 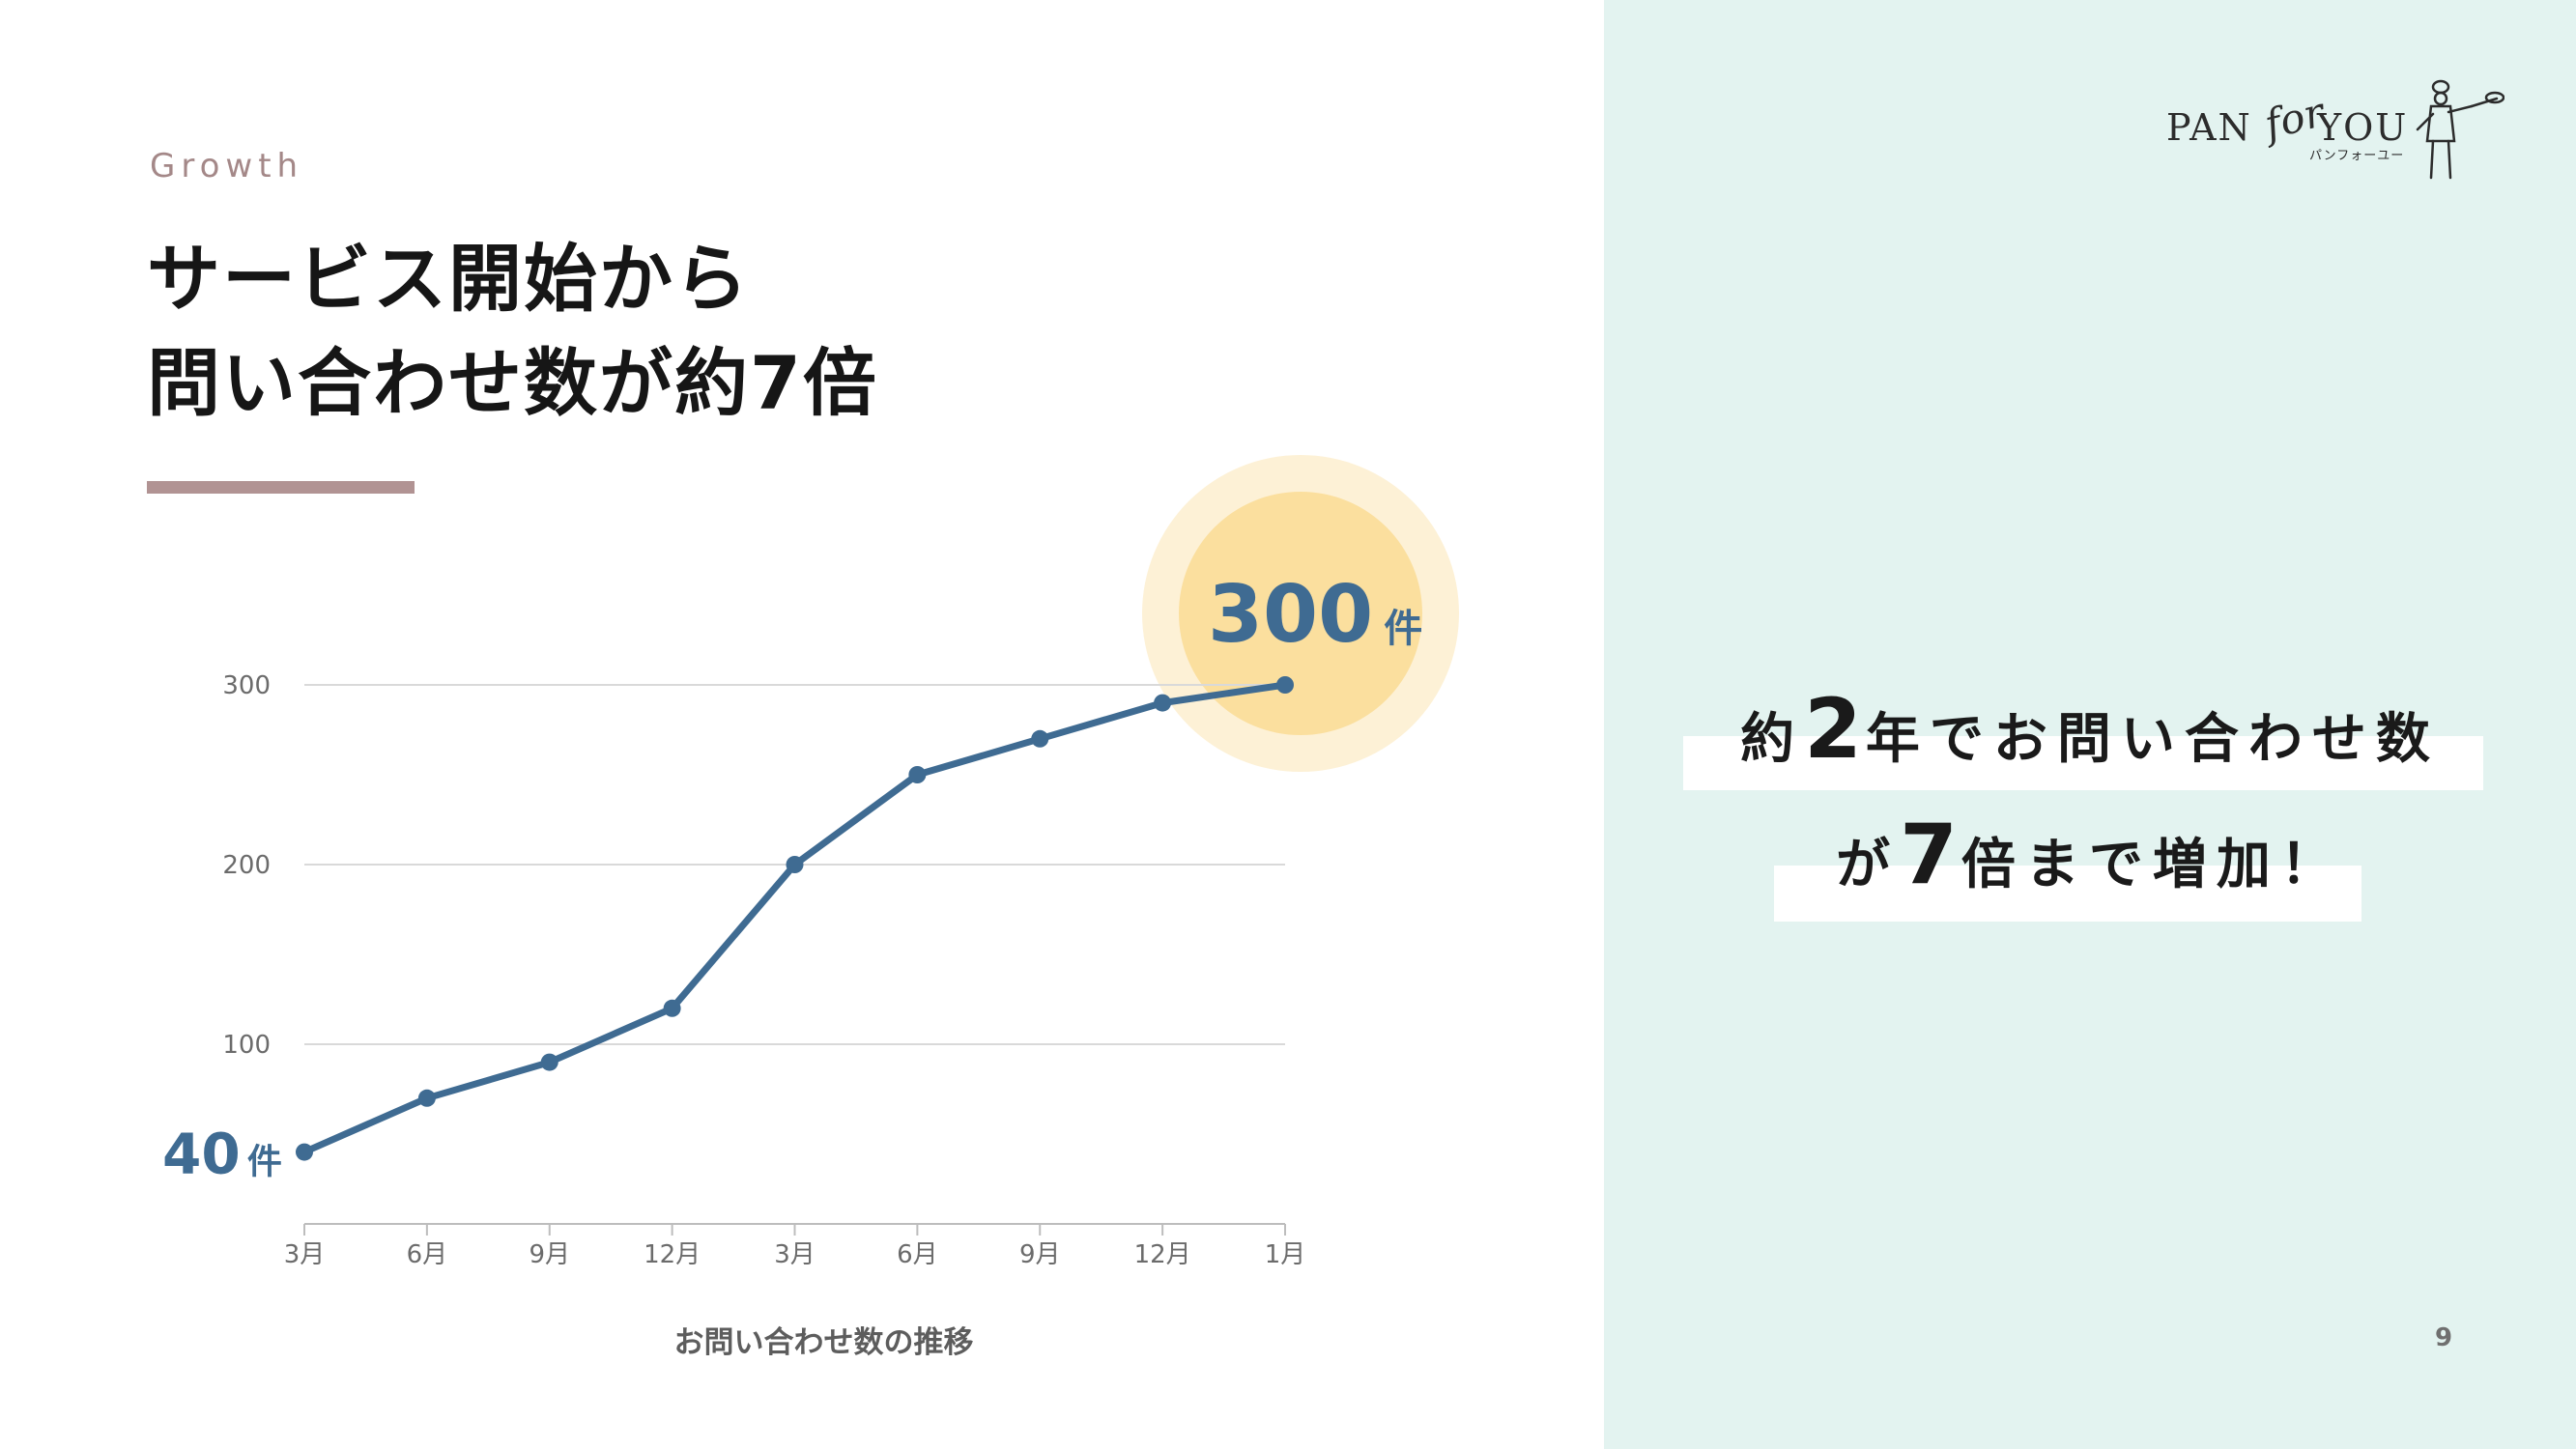 What do you see at coordinates (2153, 865) in the screenshot?
I see `callout-line-2-suffix: 倍まで増加！` at bounding box center [2153, 865].